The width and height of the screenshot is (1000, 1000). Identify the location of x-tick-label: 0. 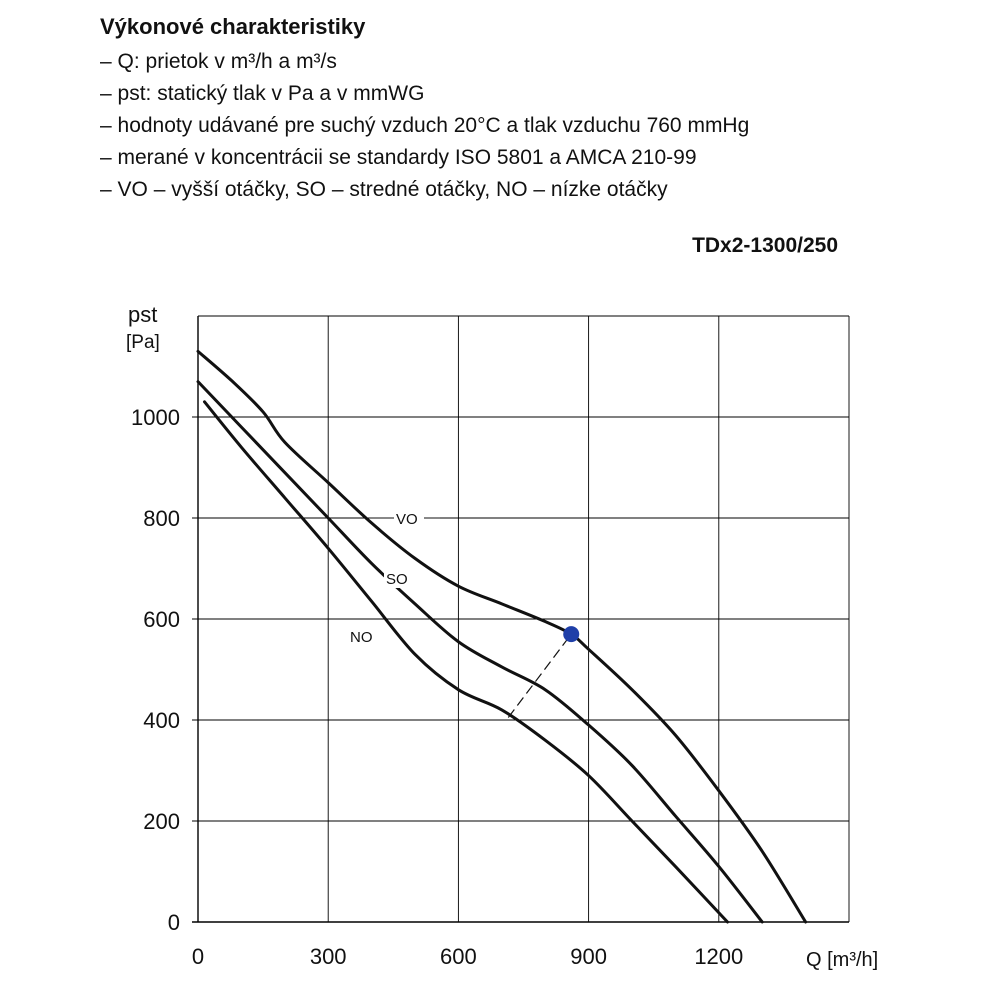
(198, 956).